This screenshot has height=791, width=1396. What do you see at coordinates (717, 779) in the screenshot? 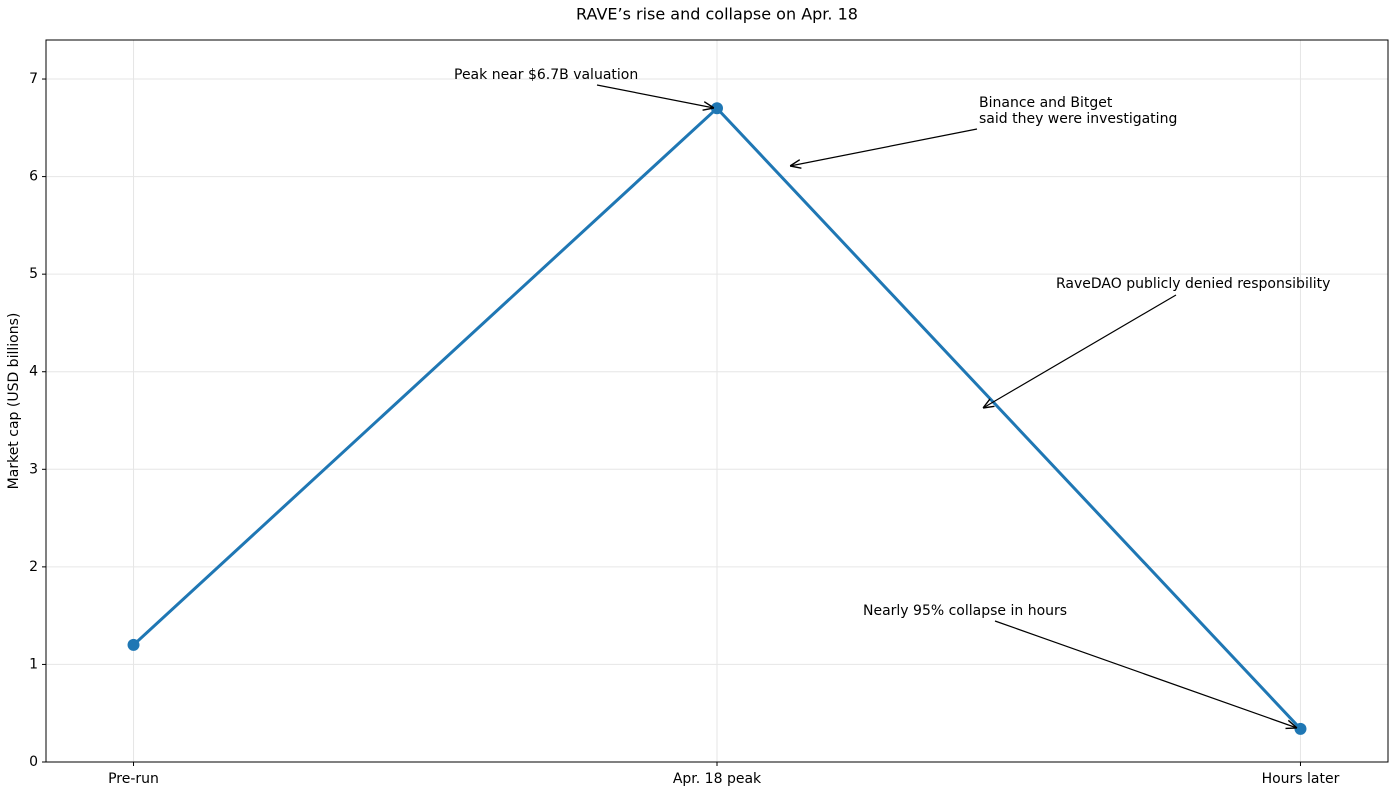
I see `x-tick-label: Apr. 18 peak` at bounding box center [717, 779].